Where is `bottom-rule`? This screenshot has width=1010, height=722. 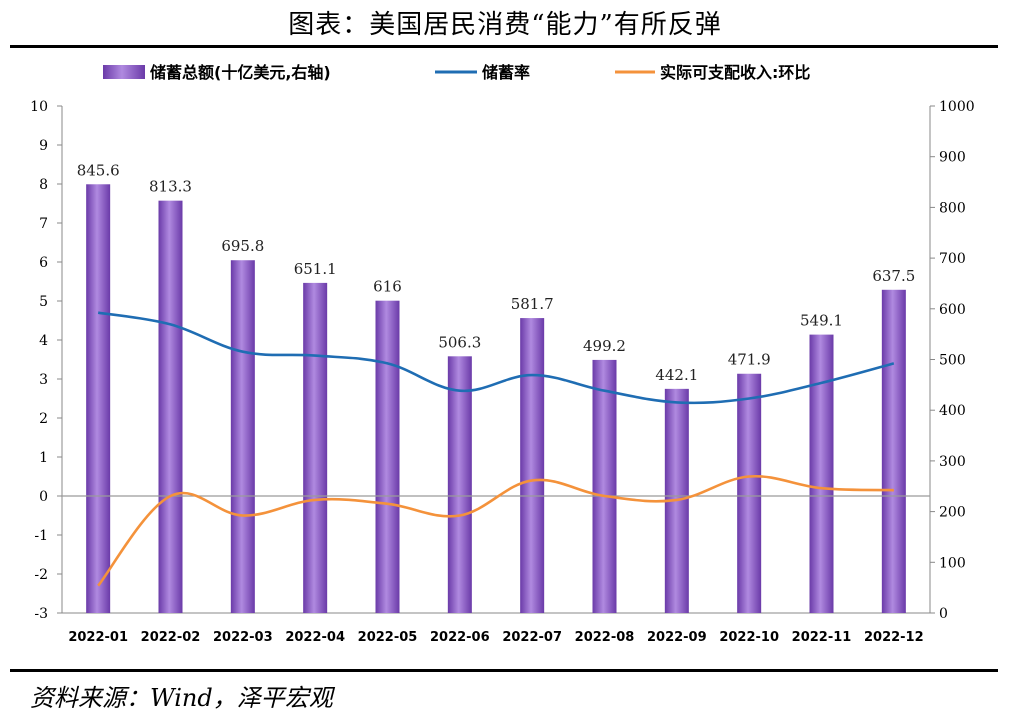
bottom-rule is located at coordinates (504, 670).